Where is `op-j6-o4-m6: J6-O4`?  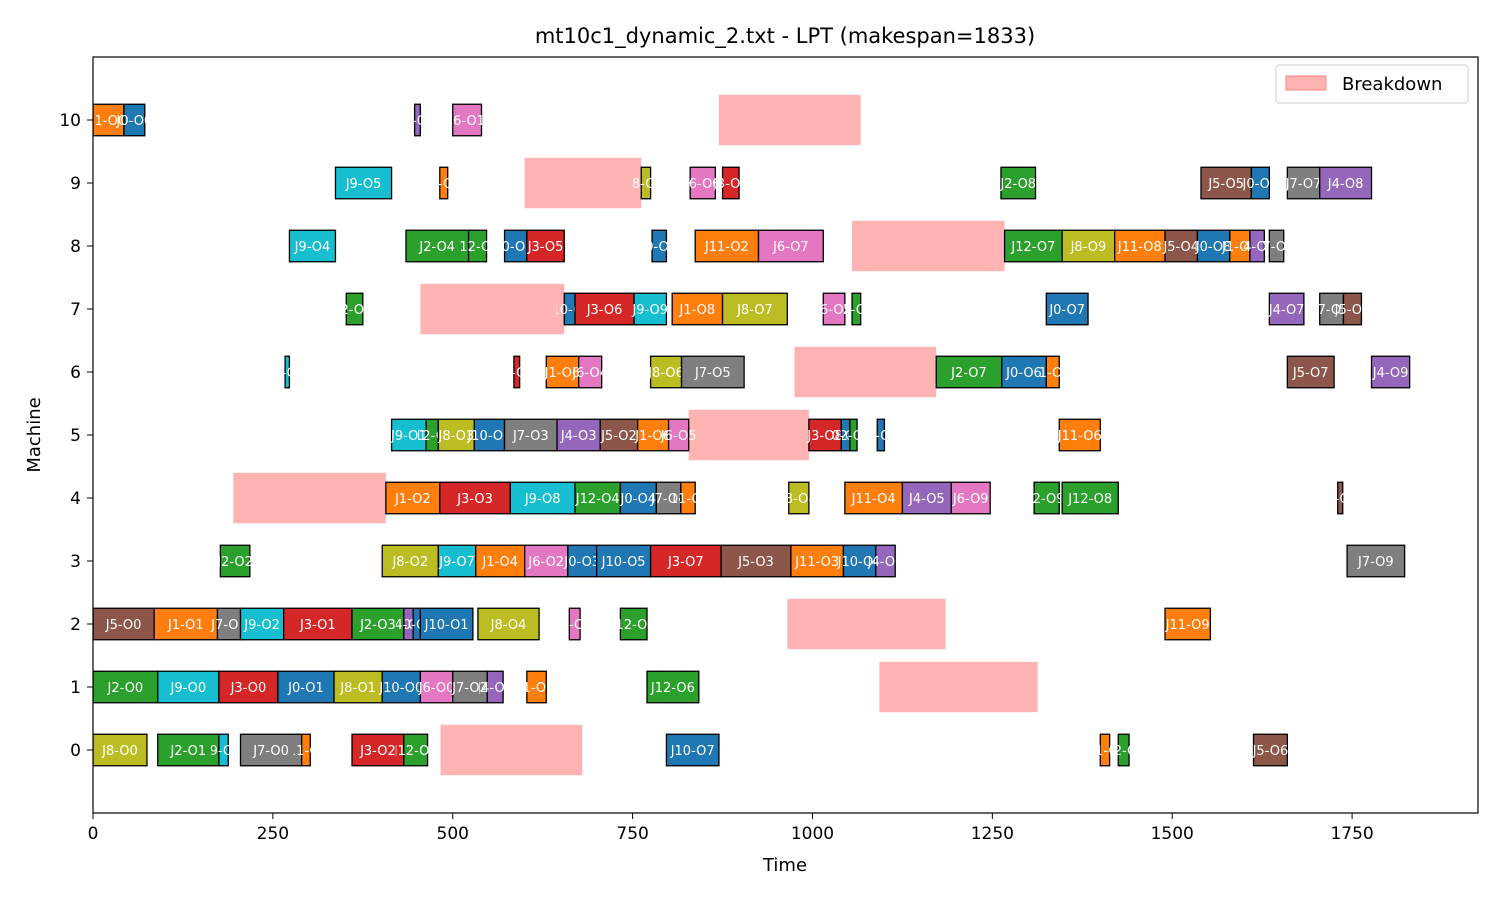 op-j6-o4-m6: J6-O4 is located at coordinates (589, 372).